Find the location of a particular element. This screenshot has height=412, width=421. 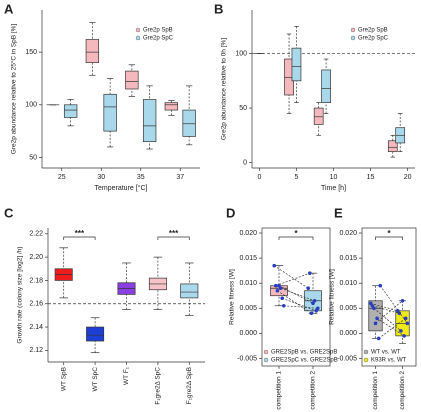

plot-frame is located at coordinates (389, 297).